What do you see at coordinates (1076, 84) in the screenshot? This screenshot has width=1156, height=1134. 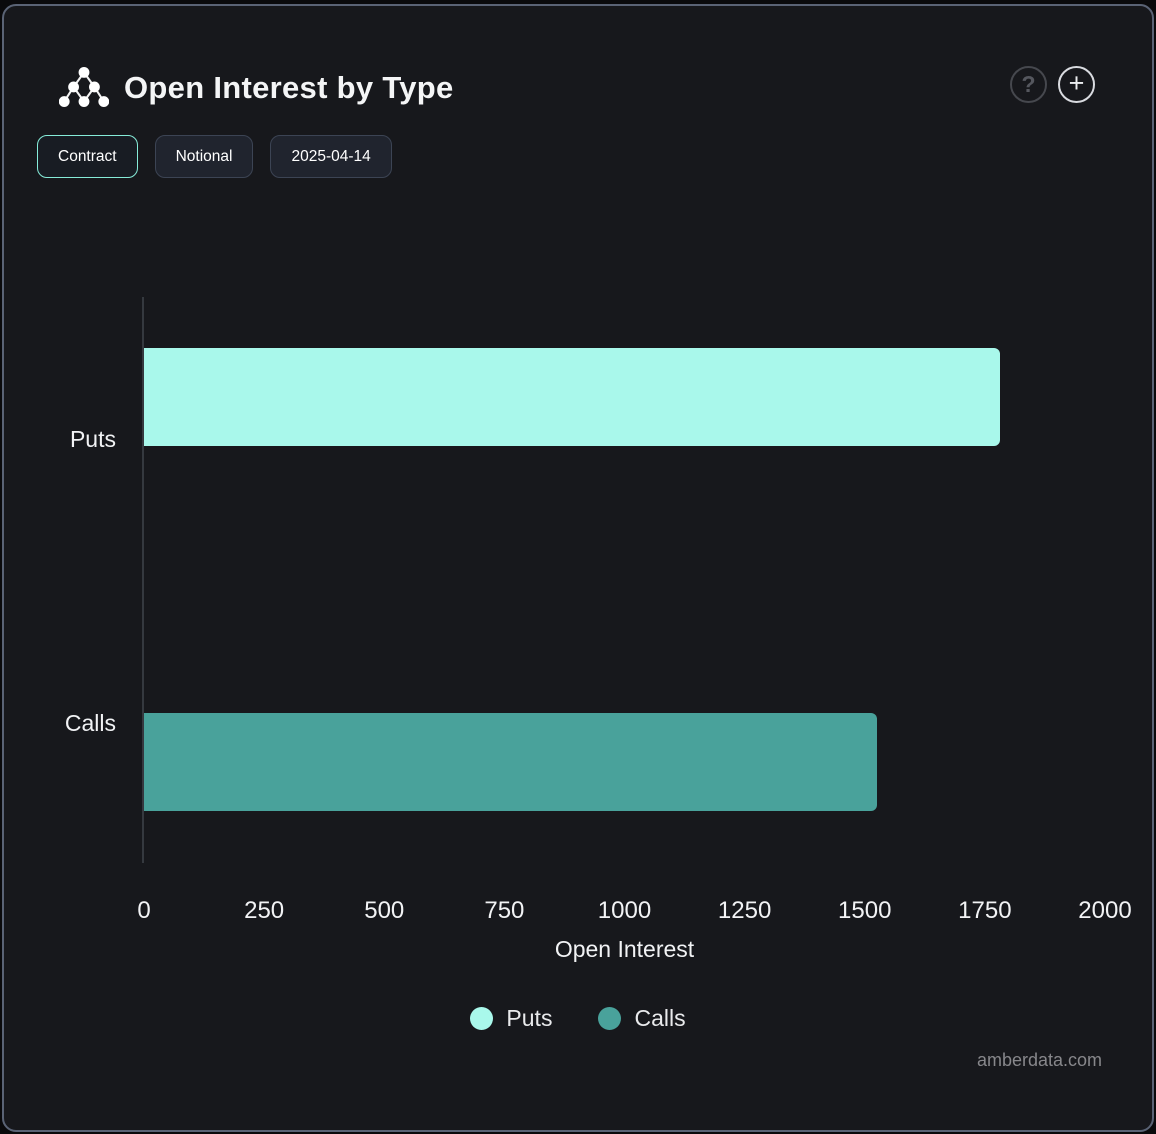 I see `add-icon: +` at bounding box center [1076, 84].